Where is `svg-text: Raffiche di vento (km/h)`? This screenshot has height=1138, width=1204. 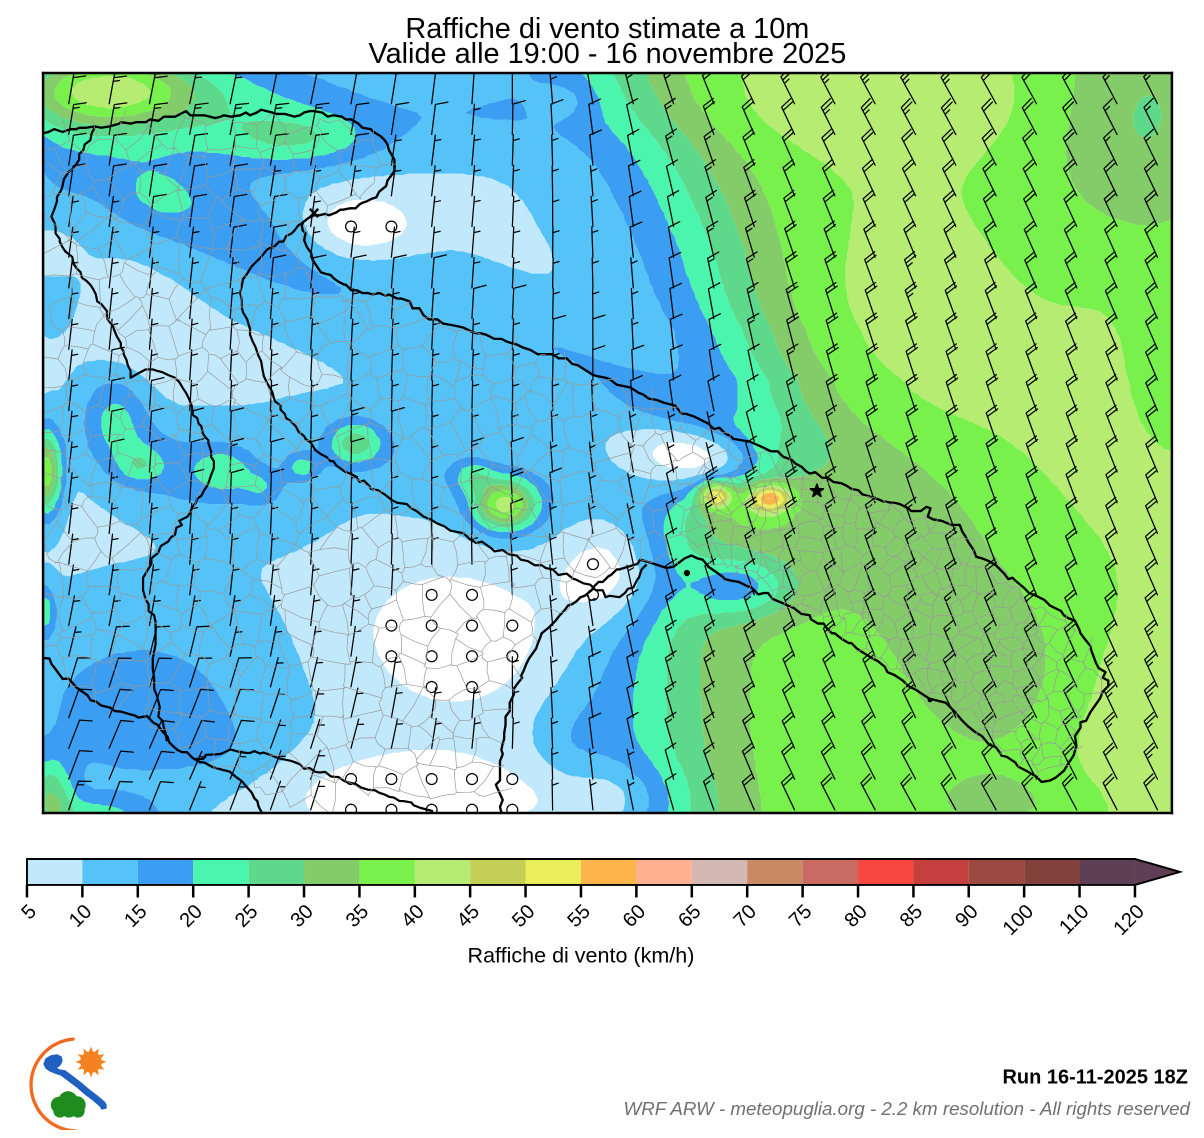 svg-text: Raffiche di vento (km/h) is located at coordinates (581, 955).